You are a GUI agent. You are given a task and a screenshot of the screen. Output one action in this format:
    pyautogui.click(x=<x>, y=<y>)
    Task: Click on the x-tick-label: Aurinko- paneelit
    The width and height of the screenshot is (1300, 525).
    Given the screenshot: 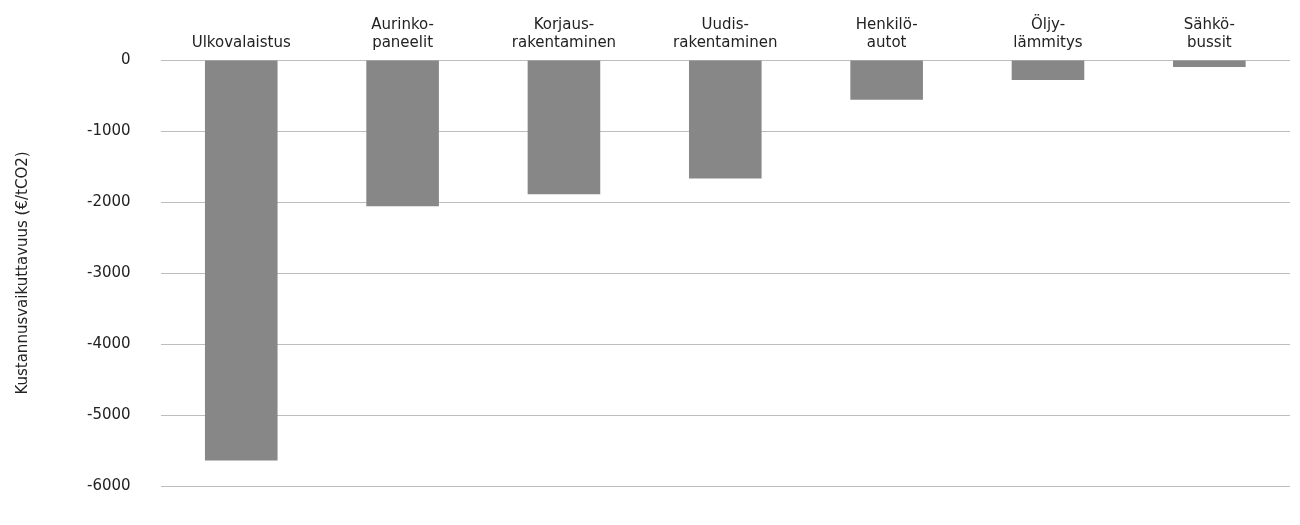 What is the action you would take?
    pyautogui.click(x=402, y=32)
    